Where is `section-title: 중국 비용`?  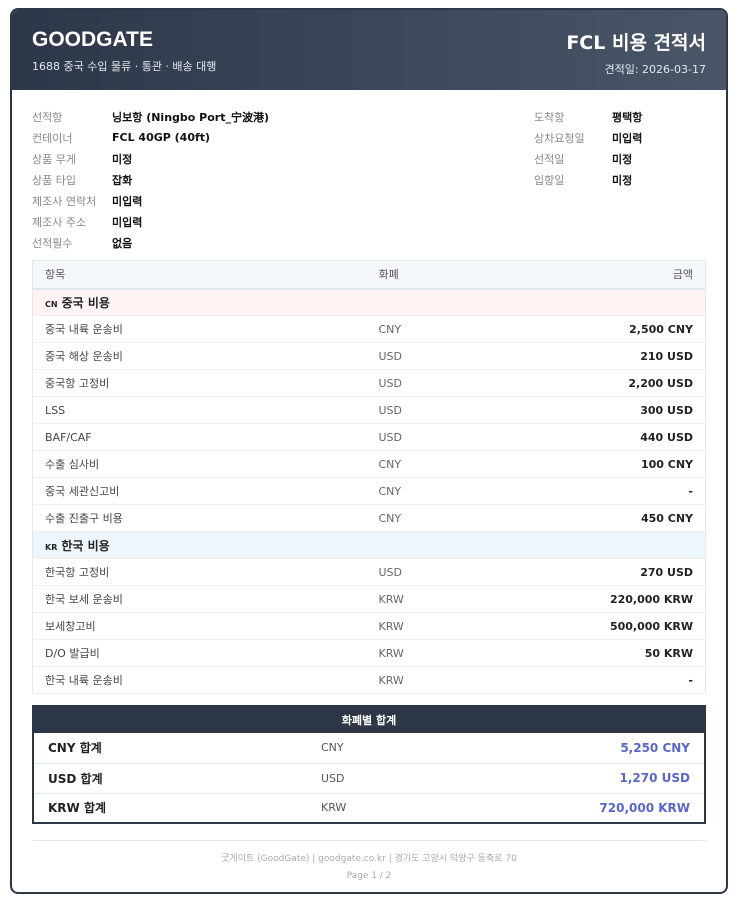 section-title: 중국 비용 is located at coordinates (85, 302).